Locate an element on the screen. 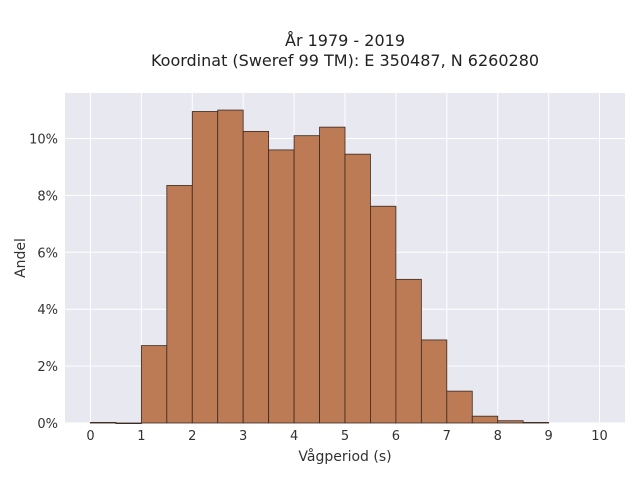  x-tick-label: 10 is located at coordinates (599, 436).